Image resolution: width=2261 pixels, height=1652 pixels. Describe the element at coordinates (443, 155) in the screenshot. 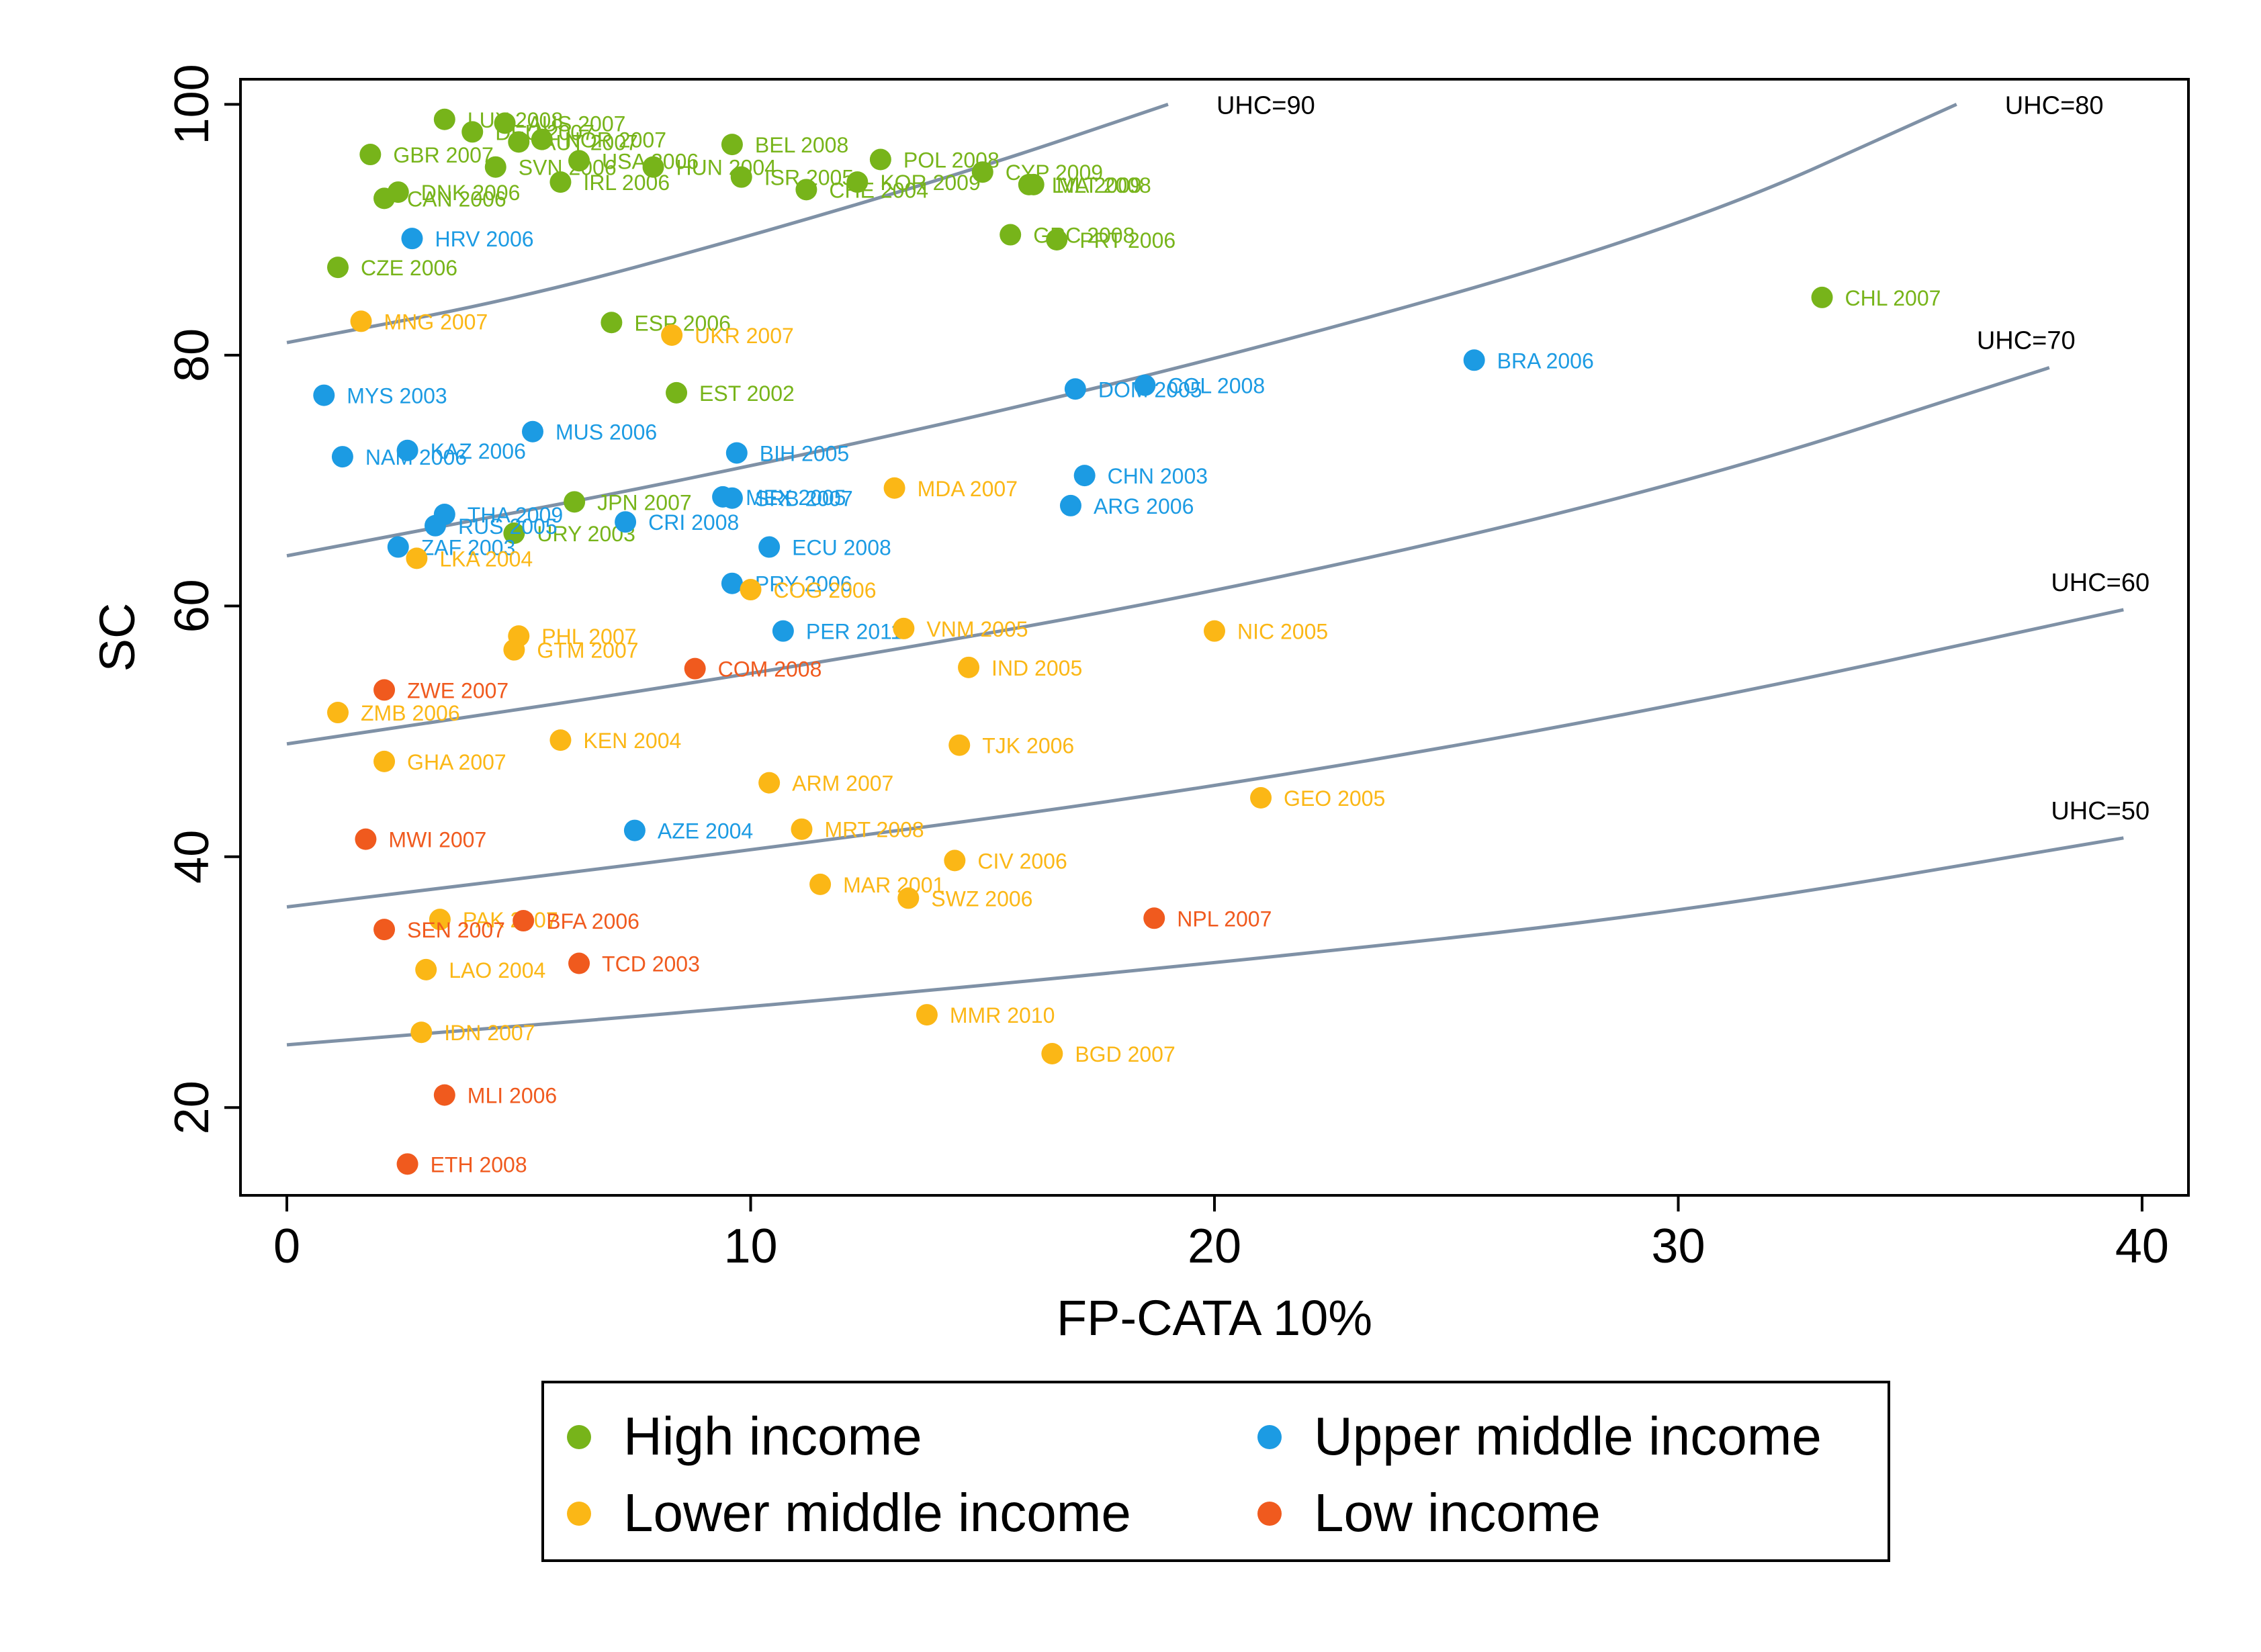

I see `point-label-7: GBR 2007` at that location.